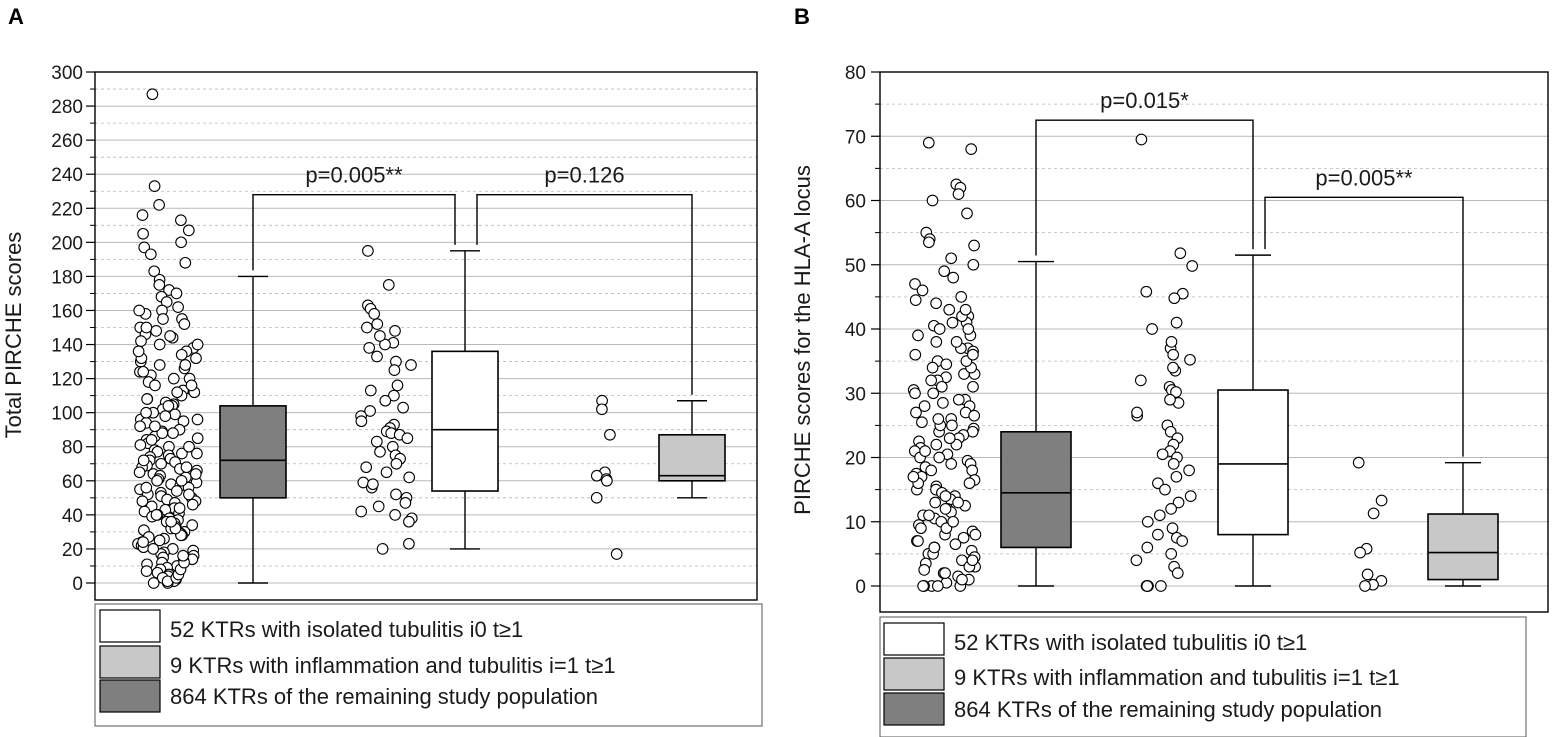 The height and width of the screenshot is (737, 1552). I want to click on panel-b-legend-label-isolated: 52 KTRs with isolated tubulitis i0 t≥1, so click(1130, 642).